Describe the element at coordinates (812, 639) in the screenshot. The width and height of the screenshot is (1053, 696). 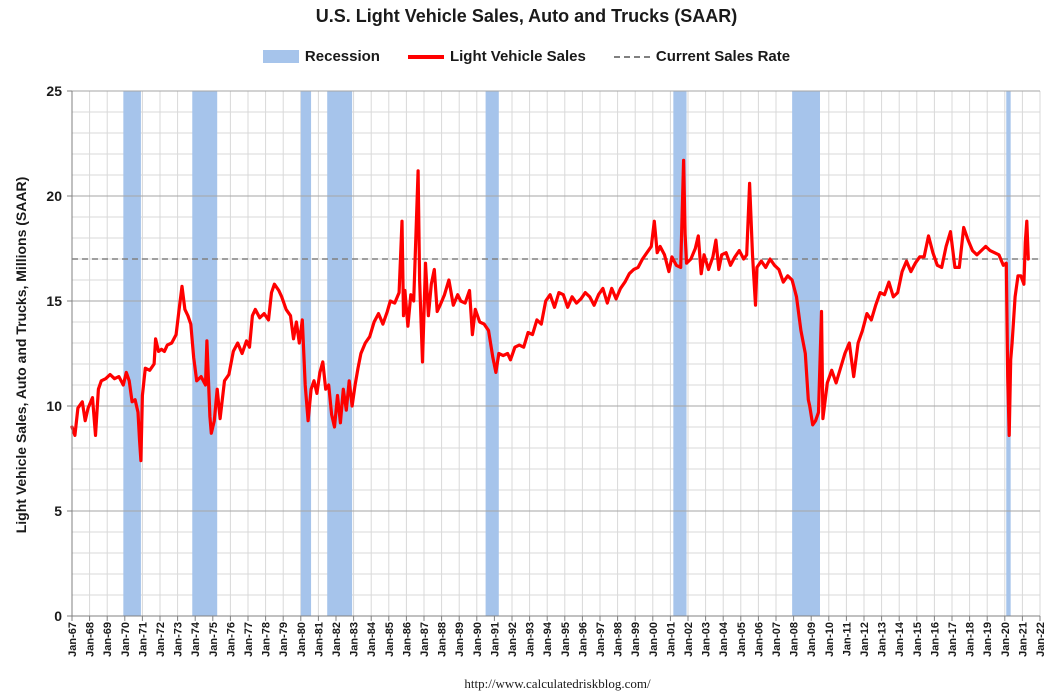
I see `x-tick-label: Jan-09` at that location.